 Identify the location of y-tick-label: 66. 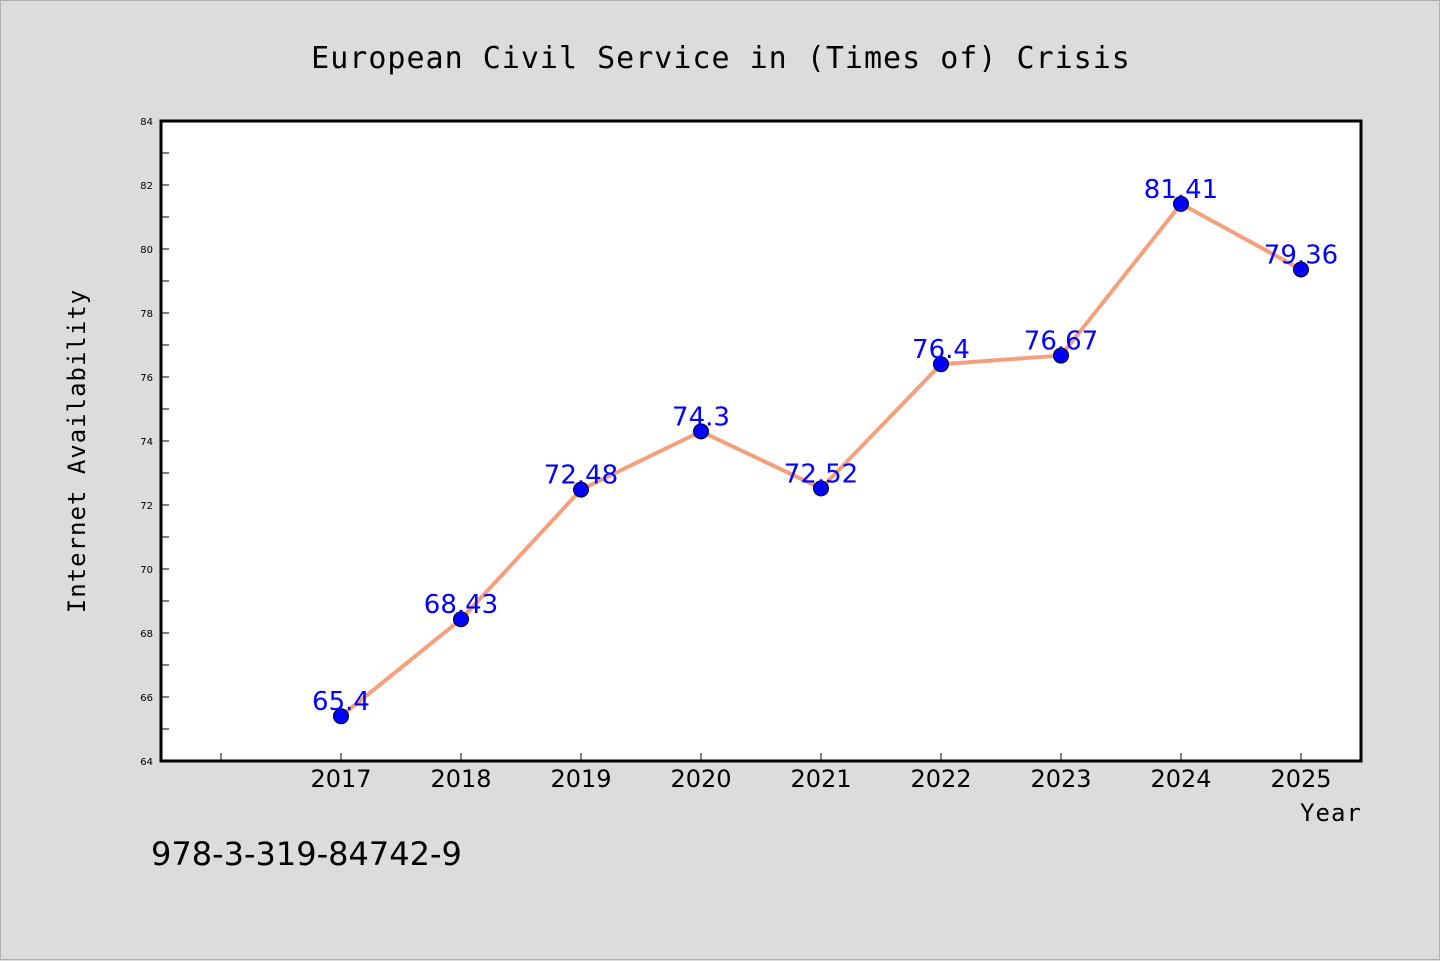
(146, 698).